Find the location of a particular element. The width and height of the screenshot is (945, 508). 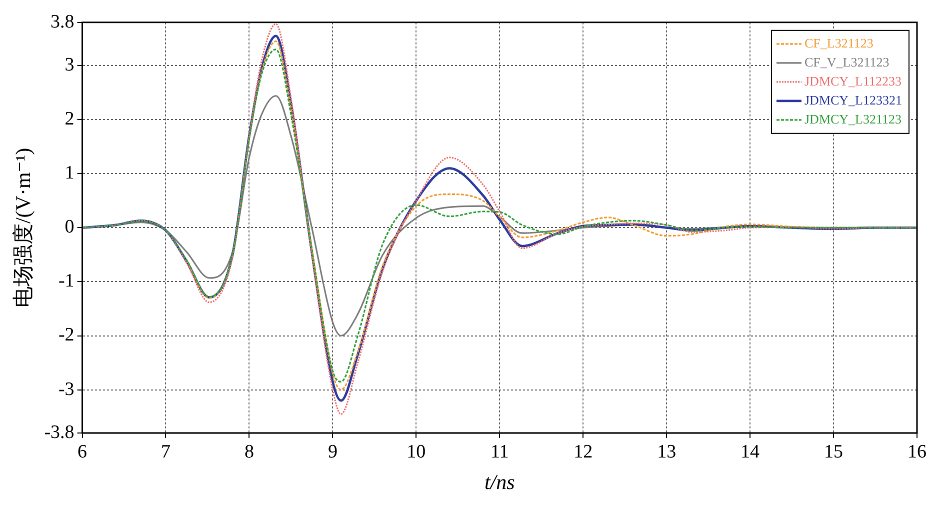

y-tick-label: 3 is located at coordinates (69, 65).